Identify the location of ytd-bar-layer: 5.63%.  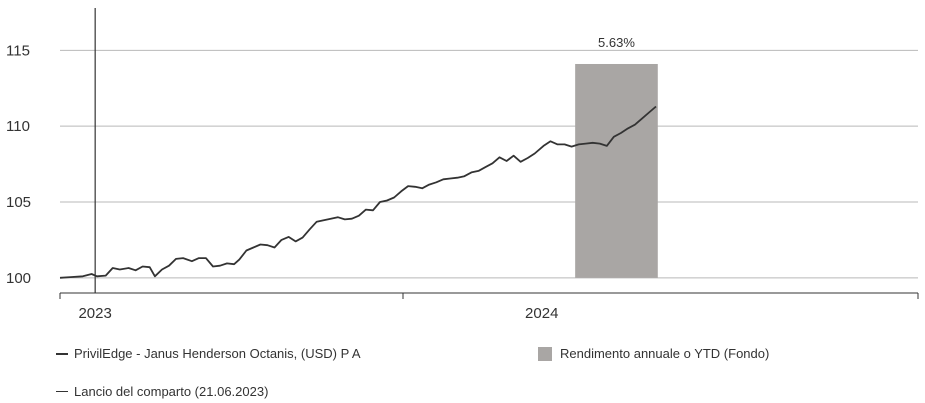
(616, 156).